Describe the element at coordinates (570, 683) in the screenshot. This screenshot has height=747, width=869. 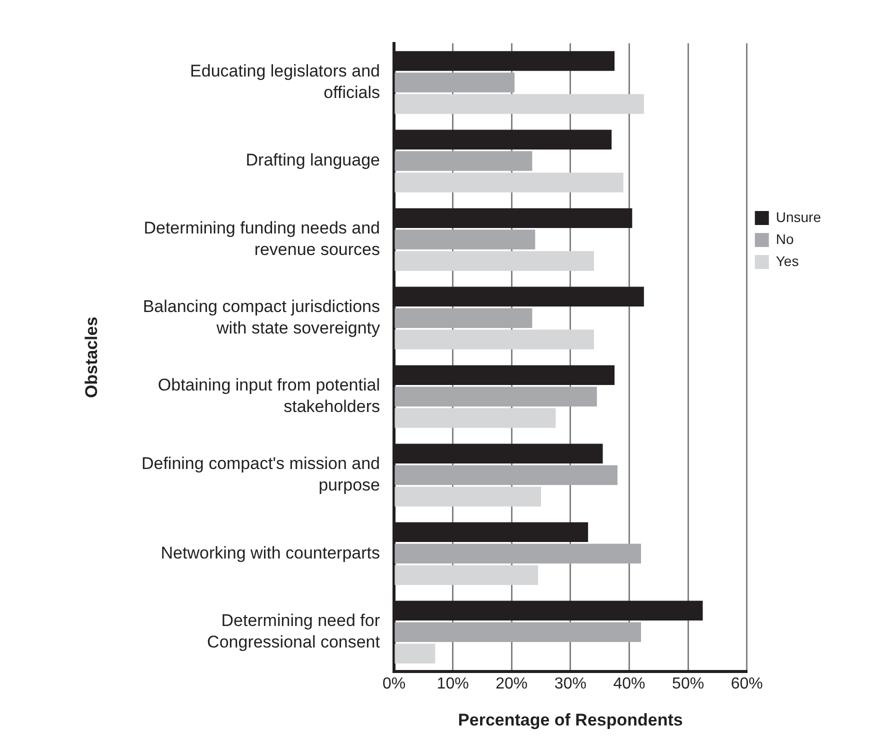
I see `x-tick-label: 30%` at that location.